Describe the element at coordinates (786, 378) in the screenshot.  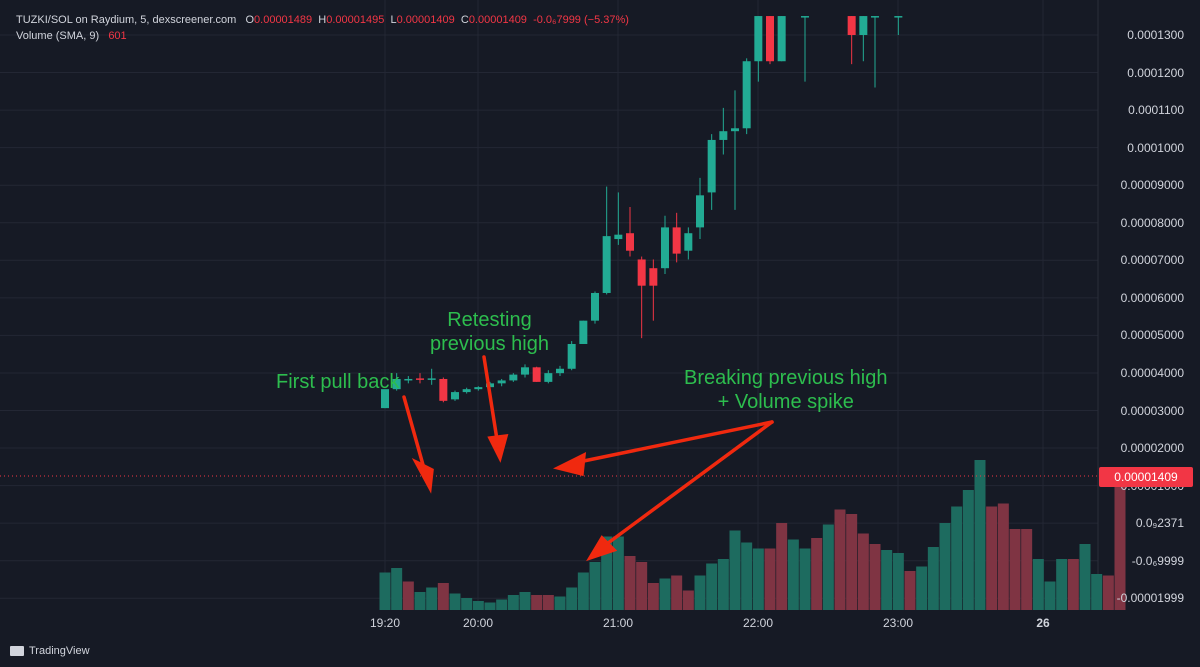
I see `annotation-breaking-line1: Breaking previous high` at that location.